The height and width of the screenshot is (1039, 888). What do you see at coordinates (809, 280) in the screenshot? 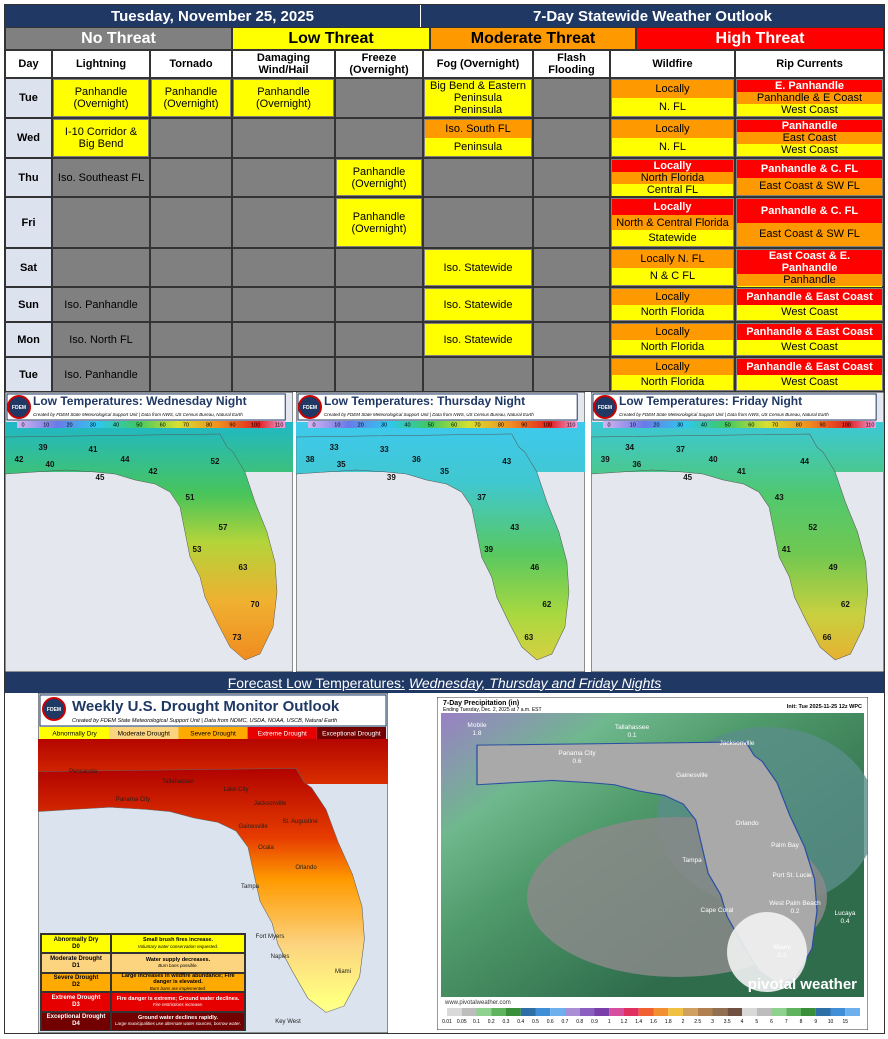
I see `threat-text: Panhandle` at bounding box center [809, 280].